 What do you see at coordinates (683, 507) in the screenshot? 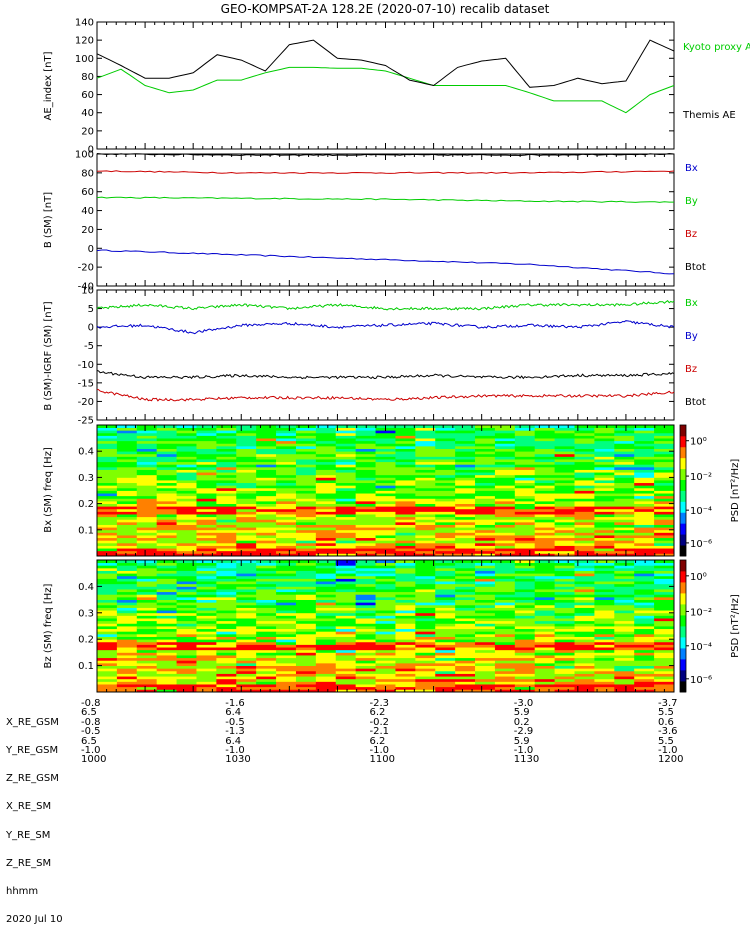
I see `colorbar-segment` at bounding box center [683, 507].